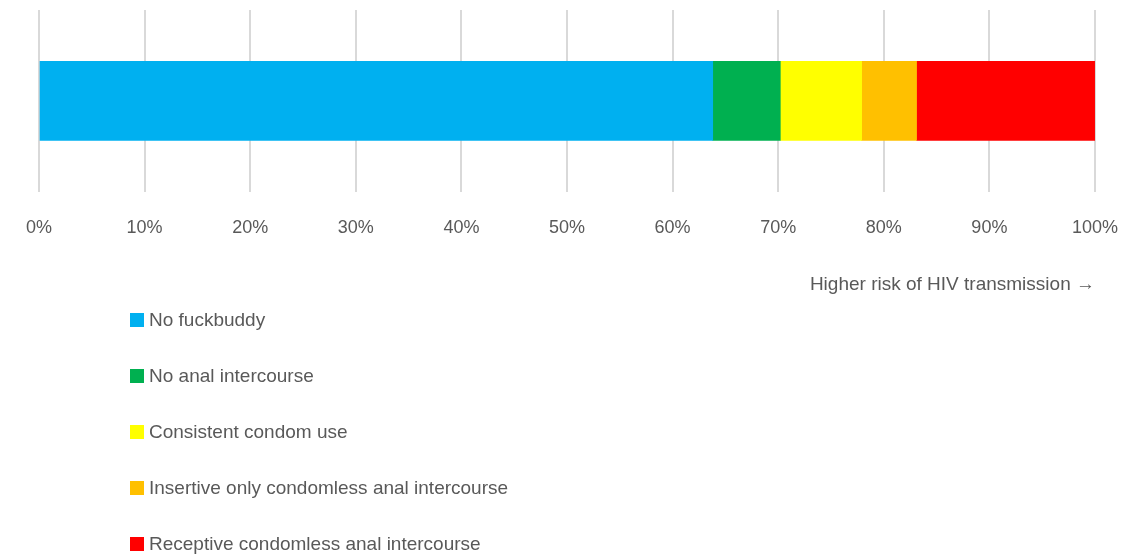 The image size is (1144, 560). Describe the element at coordinates (329, 488) in the screenshot. I see `legend-label: Insertive only condomless anal intercourse` at that location.